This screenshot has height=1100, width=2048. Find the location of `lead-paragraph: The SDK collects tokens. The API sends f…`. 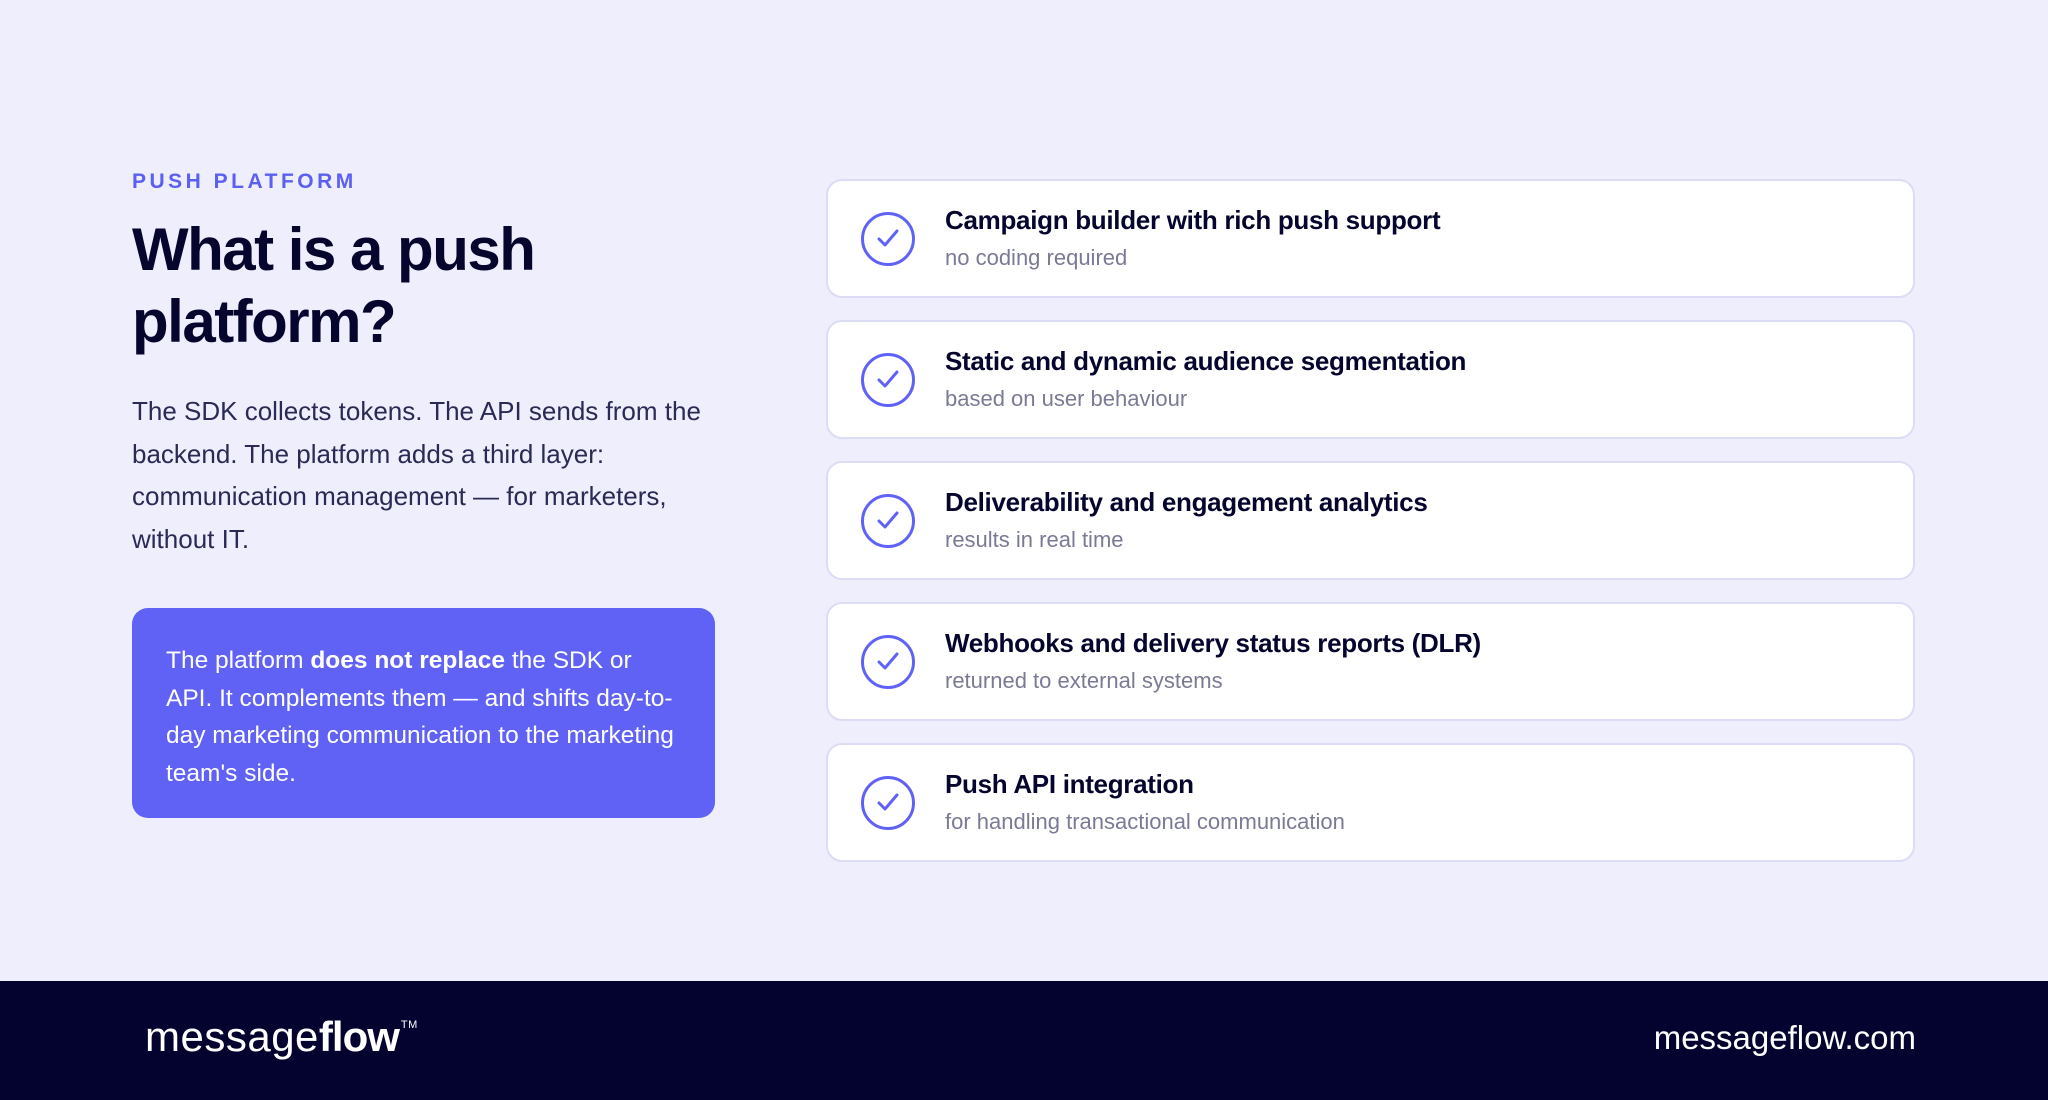

lead-paragraph: The SDK collects tokens. The API sends f… is located at coordinates (416, 475).